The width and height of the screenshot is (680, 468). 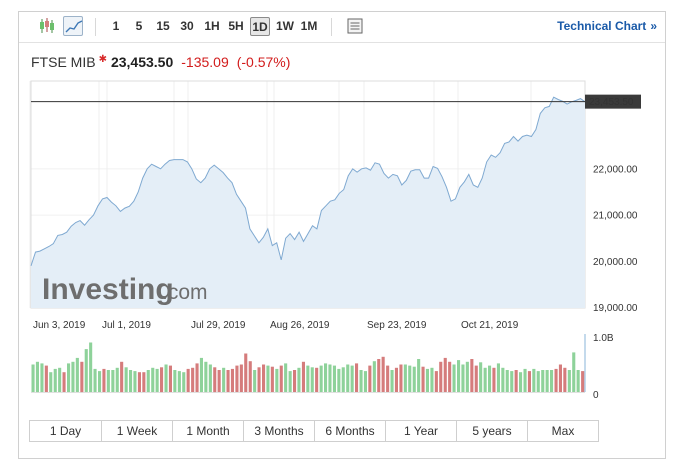 I want to click on technical-chart-link: Technical Chart», so click(x=607, y=26).